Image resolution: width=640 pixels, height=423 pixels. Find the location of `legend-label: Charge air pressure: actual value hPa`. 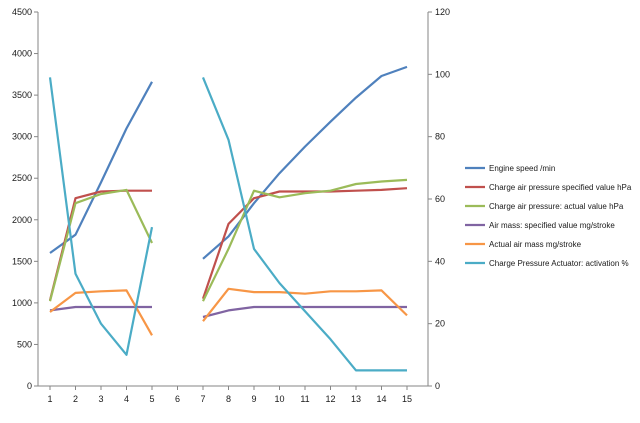

legend-label: Charge air pressure: actual value hPa is located at coordinates (556, 206).